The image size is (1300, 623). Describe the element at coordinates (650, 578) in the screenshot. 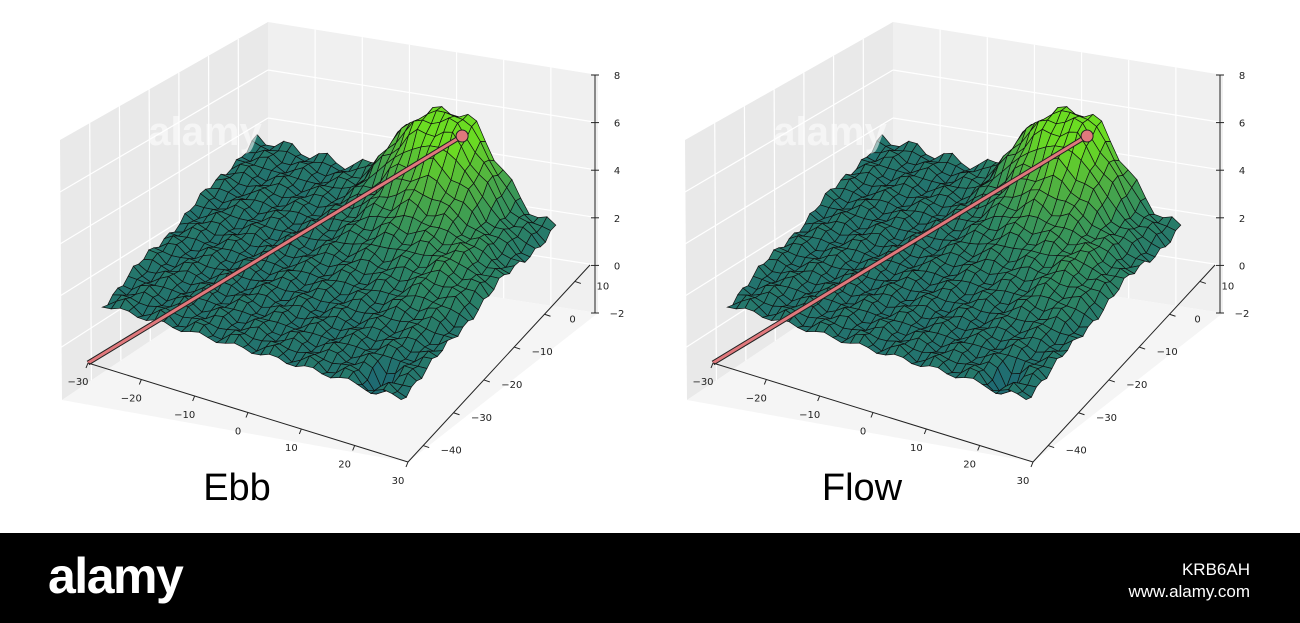

I see `footer-bar: alamy KRB6AH www.alamy.com` at that location.